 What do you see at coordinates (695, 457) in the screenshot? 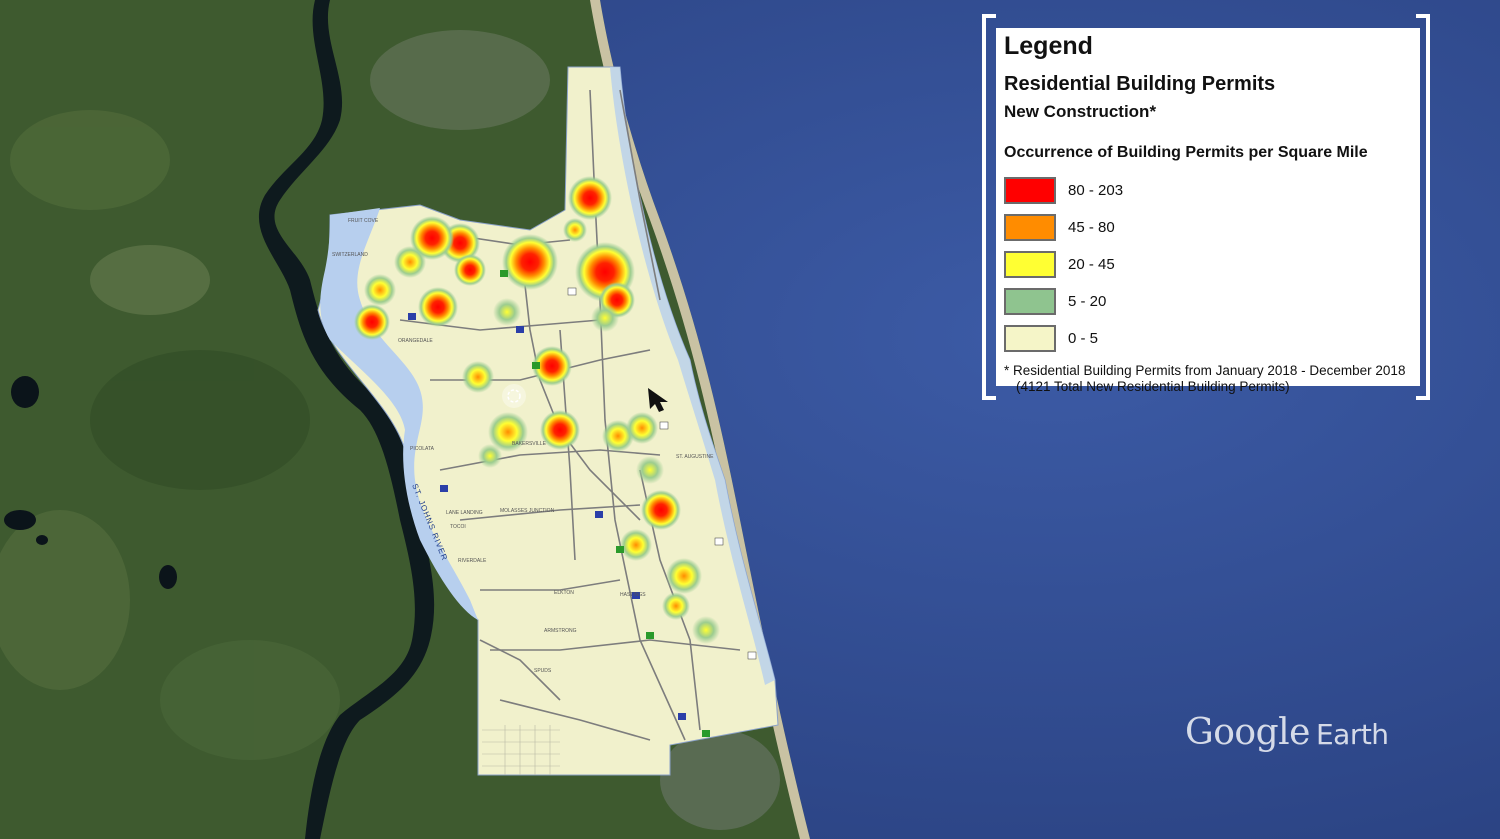
I see `place-label: ST. AUGUSTINE` at bounding box center [695, 457].